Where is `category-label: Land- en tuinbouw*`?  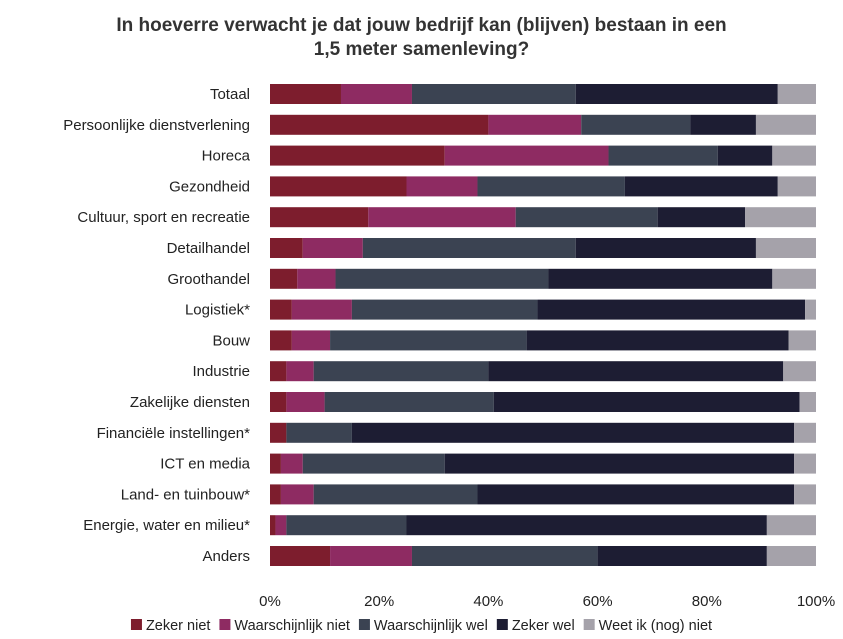 category-label: Land- en tuinbouw* is located at coordinates (185, 494).